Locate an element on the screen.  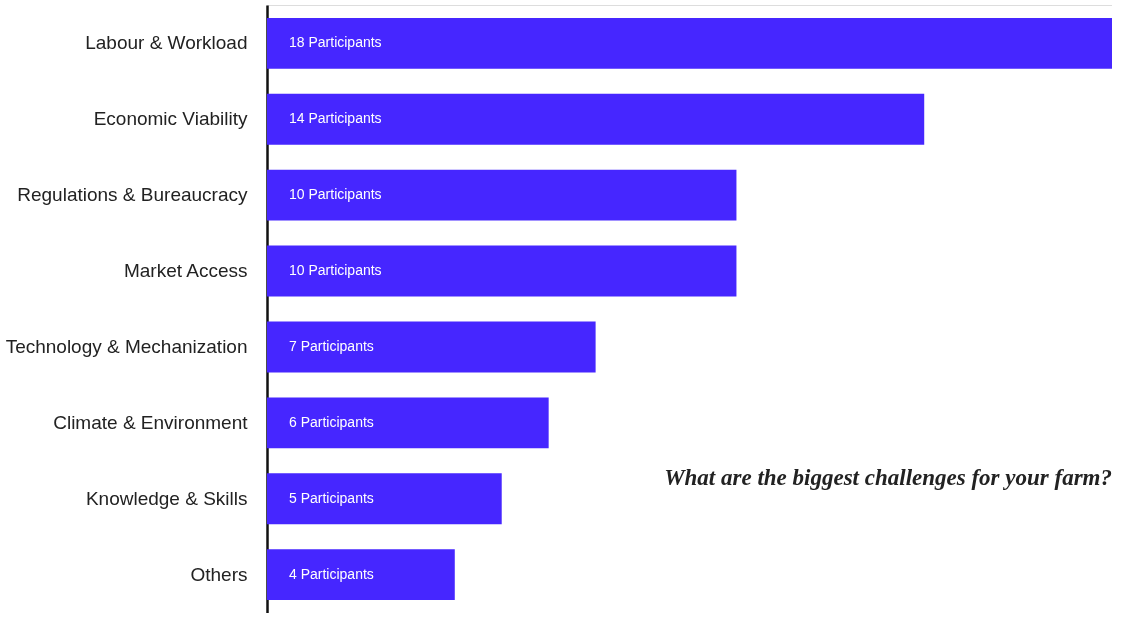
y-tick-label: Others is located at coordinates (219, 574).